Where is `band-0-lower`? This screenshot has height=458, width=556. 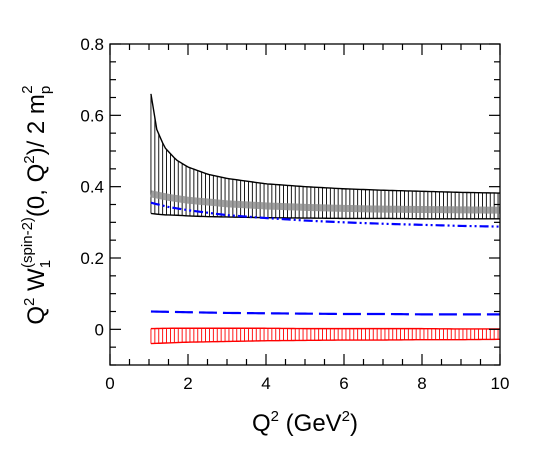 band-0-lower is located at coordinates (325, 216).